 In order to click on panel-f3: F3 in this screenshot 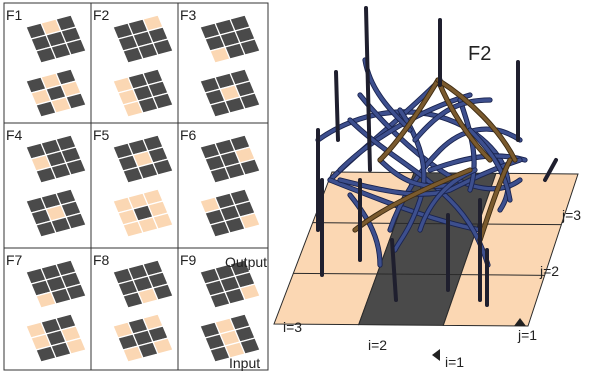, I will do `click(220, 62)`.